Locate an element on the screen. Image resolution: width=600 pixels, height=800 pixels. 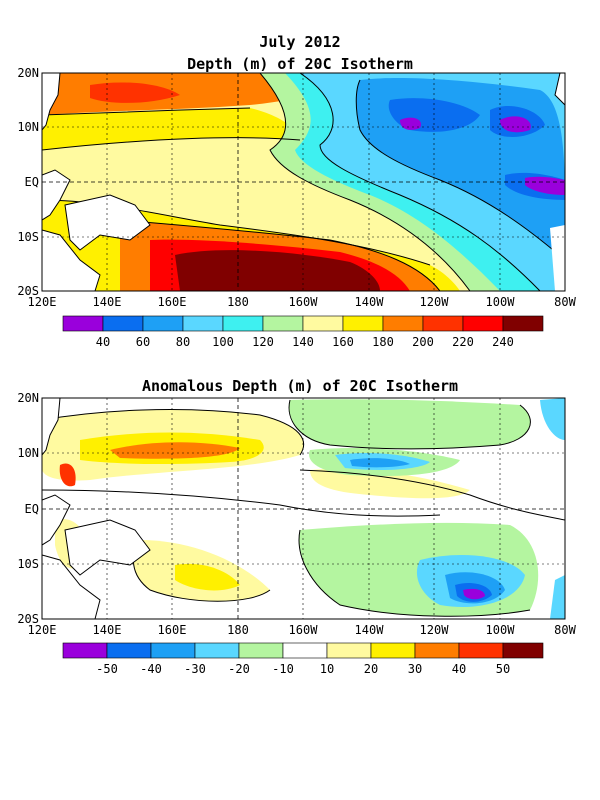
colorbar-label: 160 is located at coordinates (343, 342).